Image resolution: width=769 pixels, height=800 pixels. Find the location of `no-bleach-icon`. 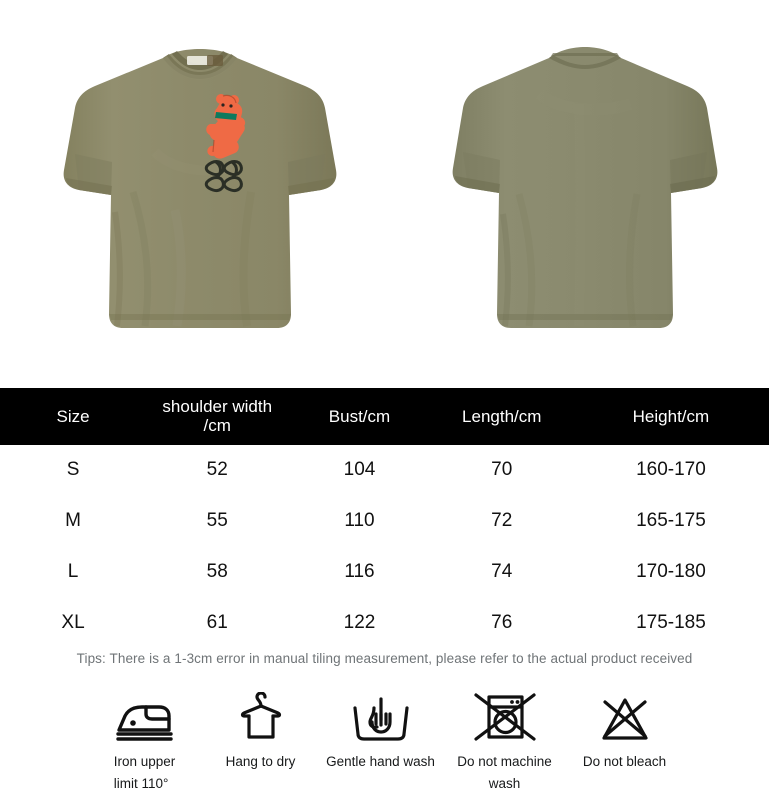

no-bleach-icon is located at coordinates (625, 716).